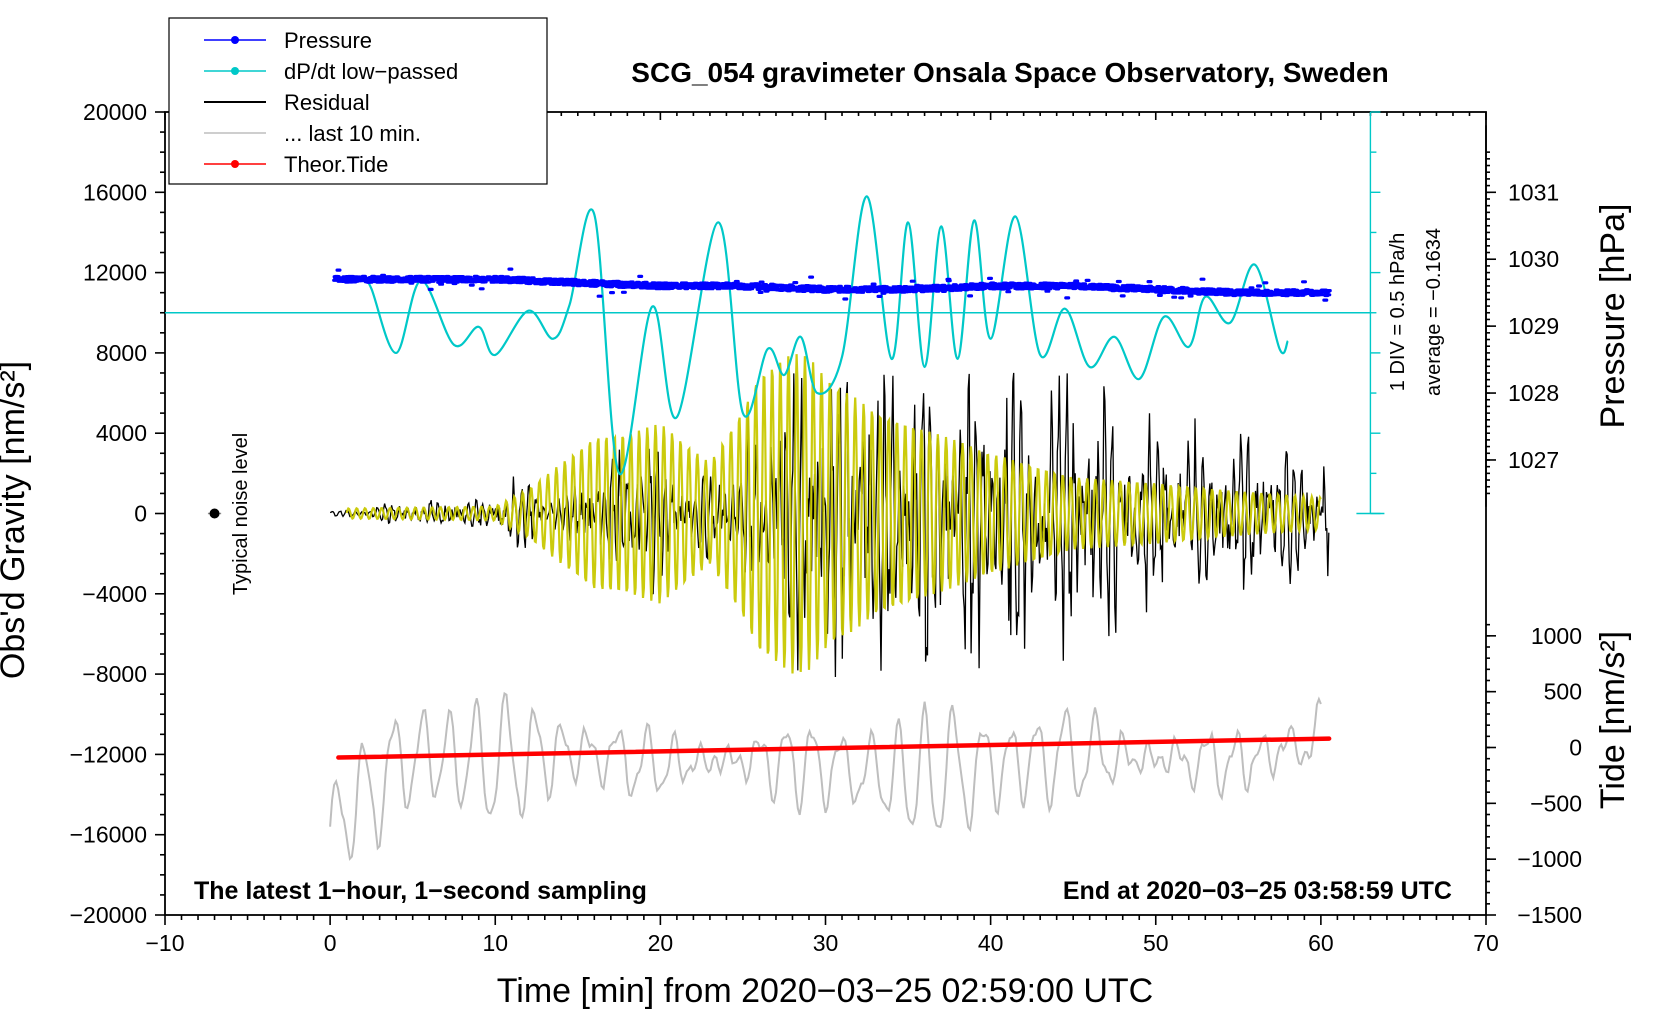  I want to click on dpdt-scale-bar, so click(1370, 313).